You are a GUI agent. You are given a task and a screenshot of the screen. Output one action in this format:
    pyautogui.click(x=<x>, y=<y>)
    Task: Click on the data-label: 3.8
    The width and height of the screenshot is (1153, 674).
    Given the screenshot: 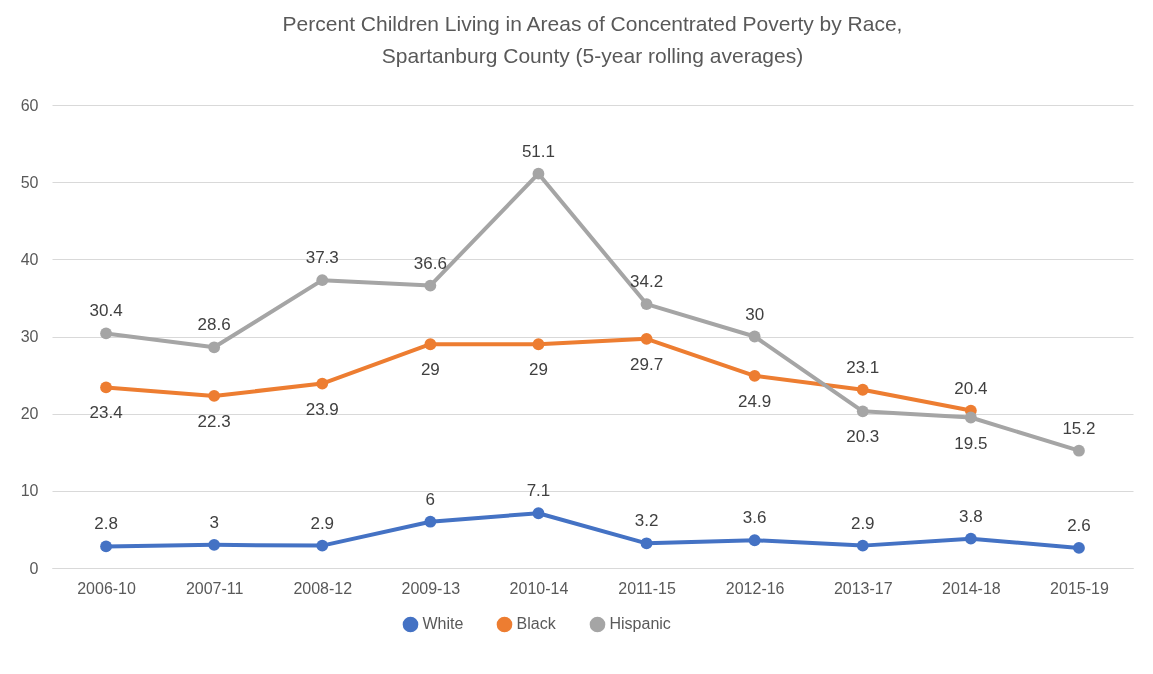 What is the action you would take?
    pyautogui.click(x=971, y=516)
    